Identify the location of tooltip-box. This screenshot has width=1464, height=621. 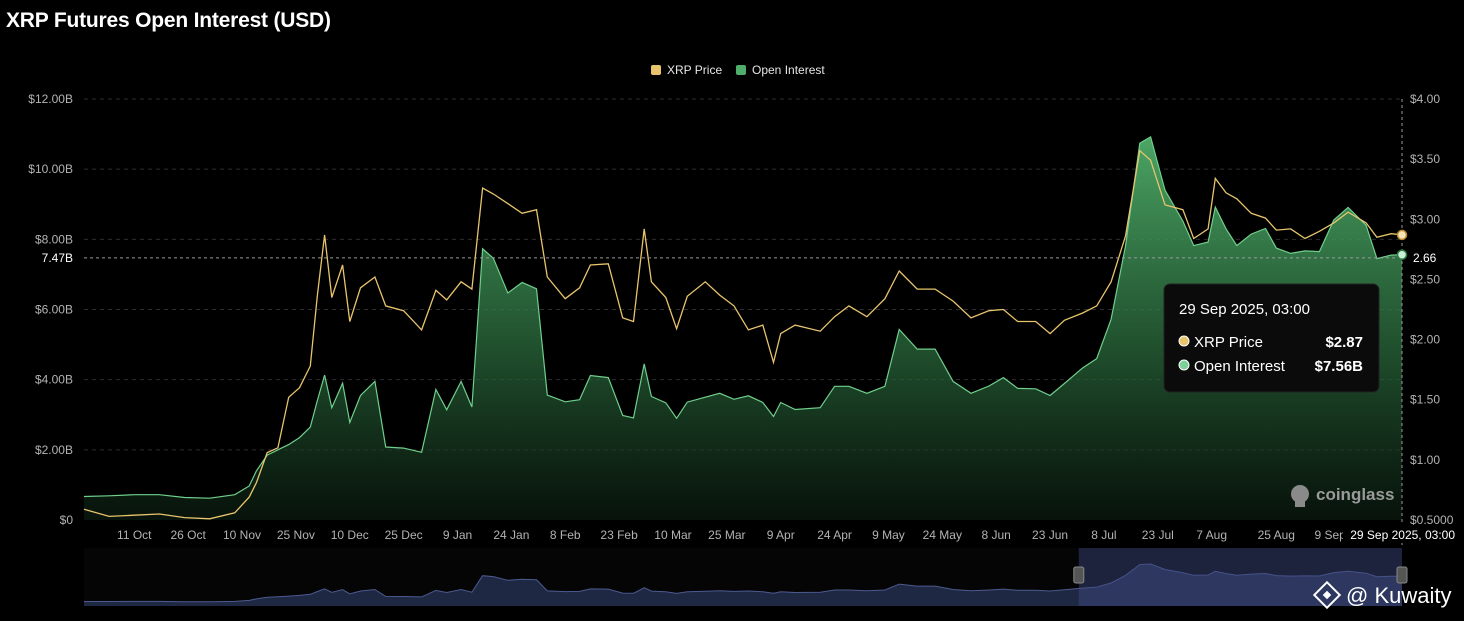
(1271, 338).